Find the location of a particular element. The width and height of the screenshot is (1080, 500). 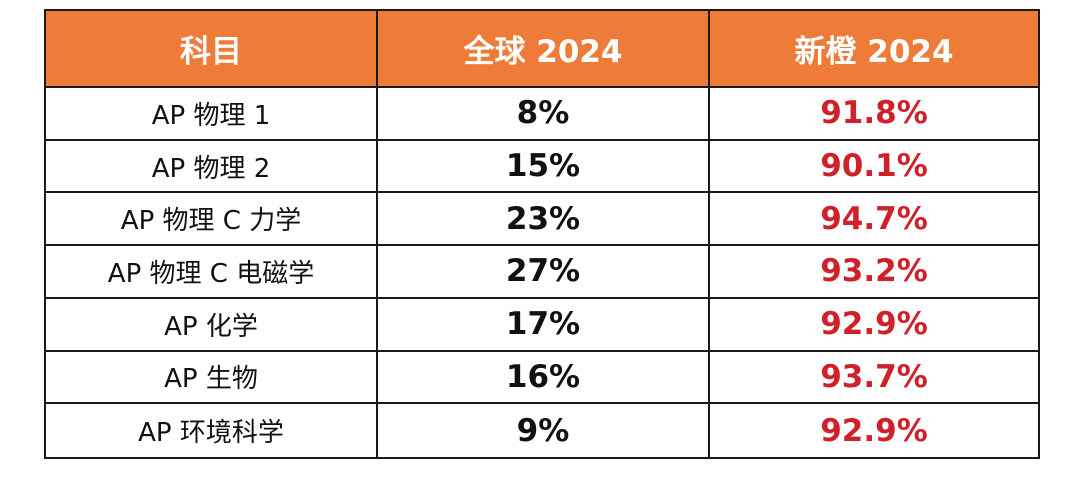

table-row-global-value: 15% is located at coordinates (544, 167).